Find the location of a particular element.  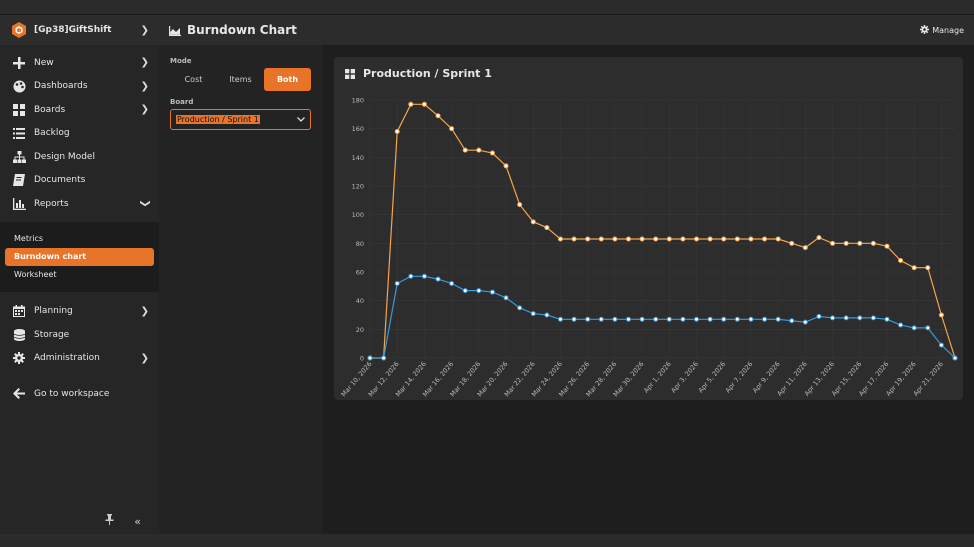

sidebar-item-label: Documents is located at coordinates (60, 180).